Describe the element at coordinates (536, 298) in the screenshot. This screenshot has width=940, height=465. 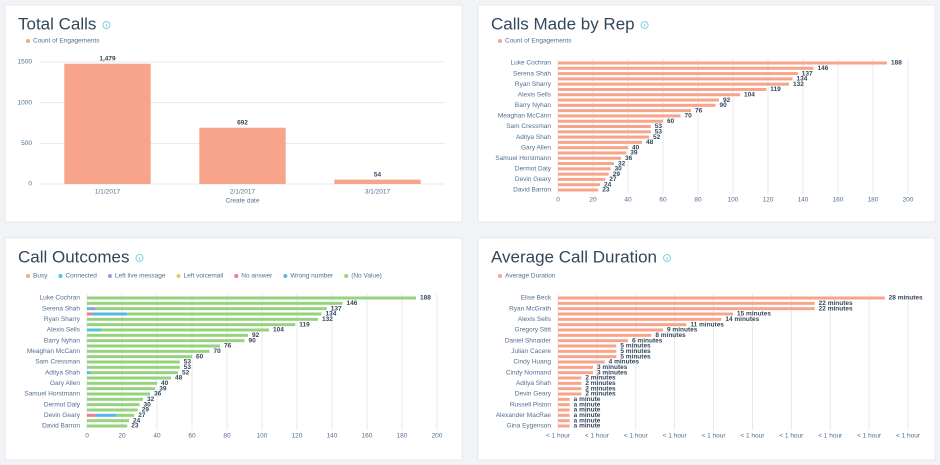
I see `y-tick-label: Elise Beck` at that location.